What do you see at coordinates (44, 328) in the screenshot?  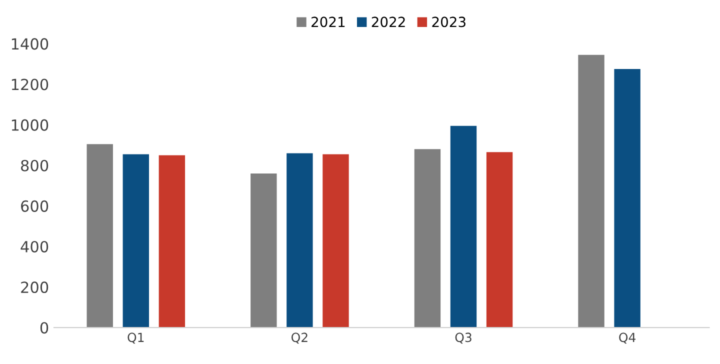 I see `y-tick-label: 0` at bounding box center [44, 328].